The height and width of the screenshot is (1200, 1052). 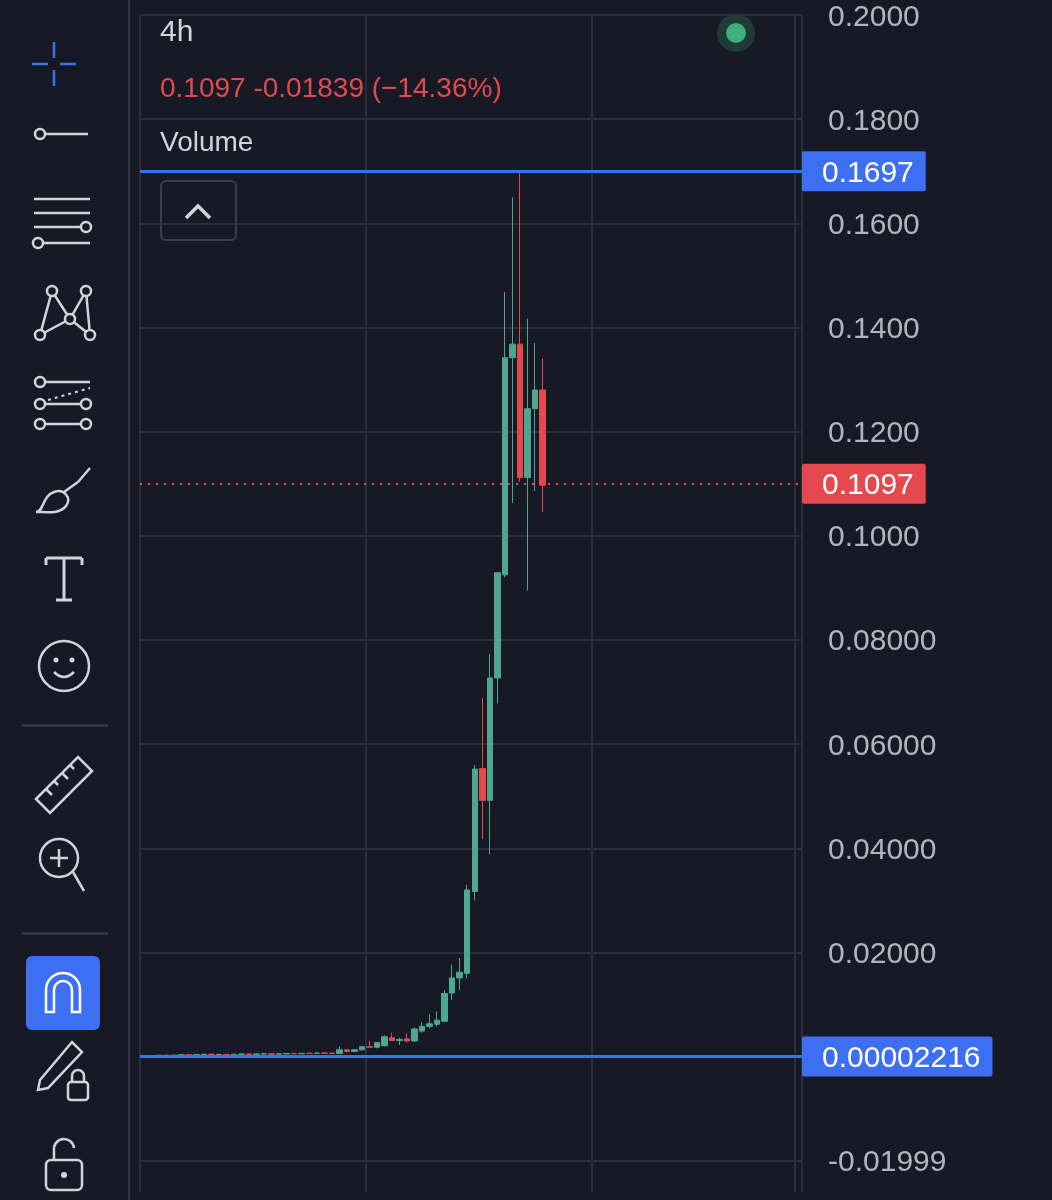 I want to click on y-tick-label: 0.1400, so click(x=874, y=327).